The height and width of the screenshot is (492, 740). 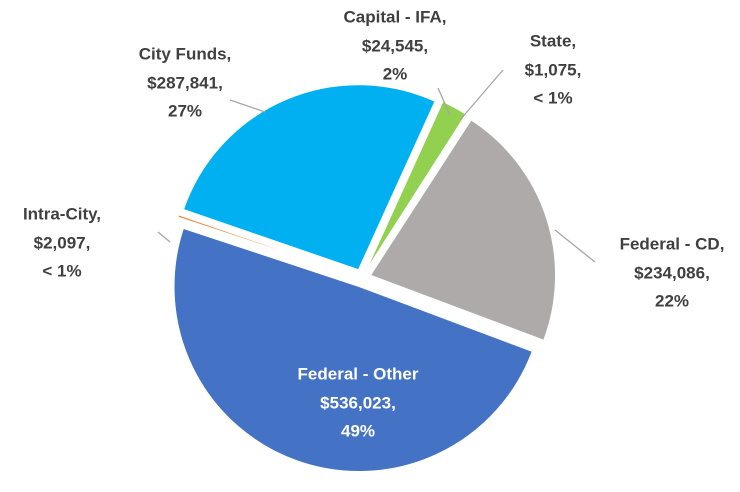 I want to click on slice-label-value: $287,841,, so click(x=185, y=82).